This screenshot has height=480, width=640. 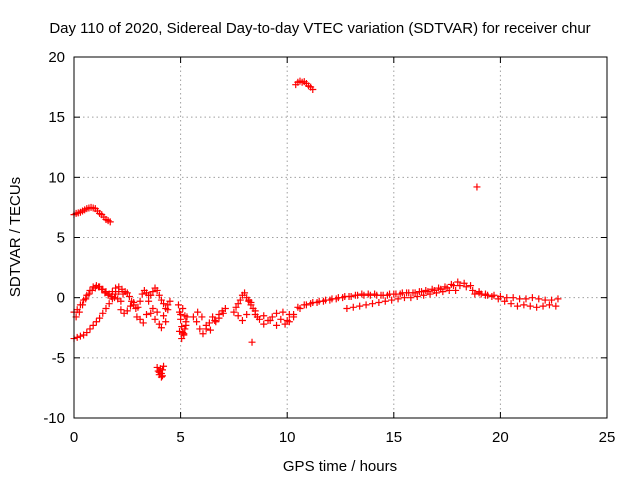 I want to click on series-isolated-point, so click(x=477, y=187).